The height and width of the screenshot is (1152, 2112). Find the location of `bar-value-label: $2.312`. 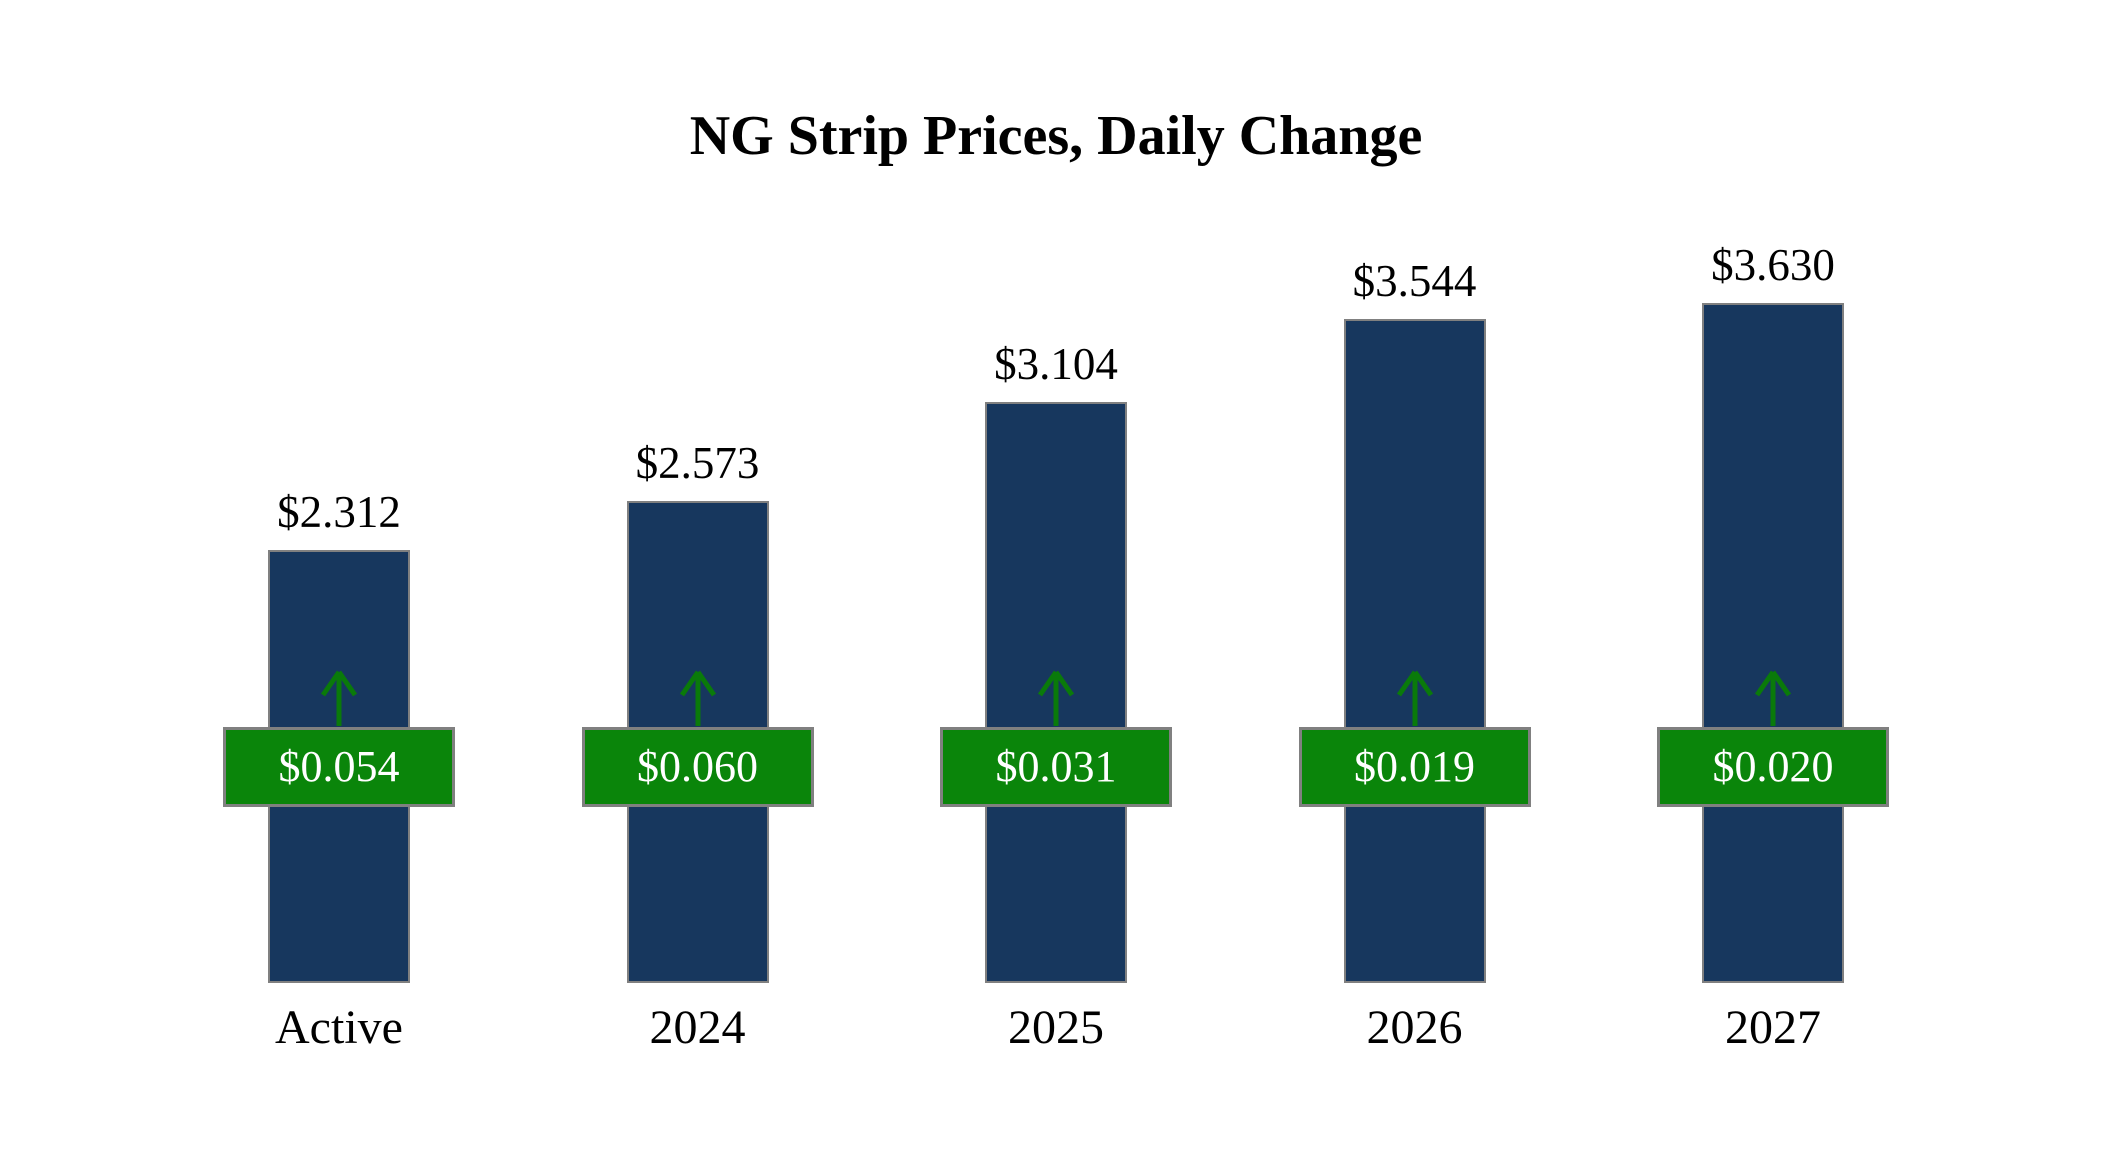

bar-value-label: $2.312 is located at coordinates (339, 512).